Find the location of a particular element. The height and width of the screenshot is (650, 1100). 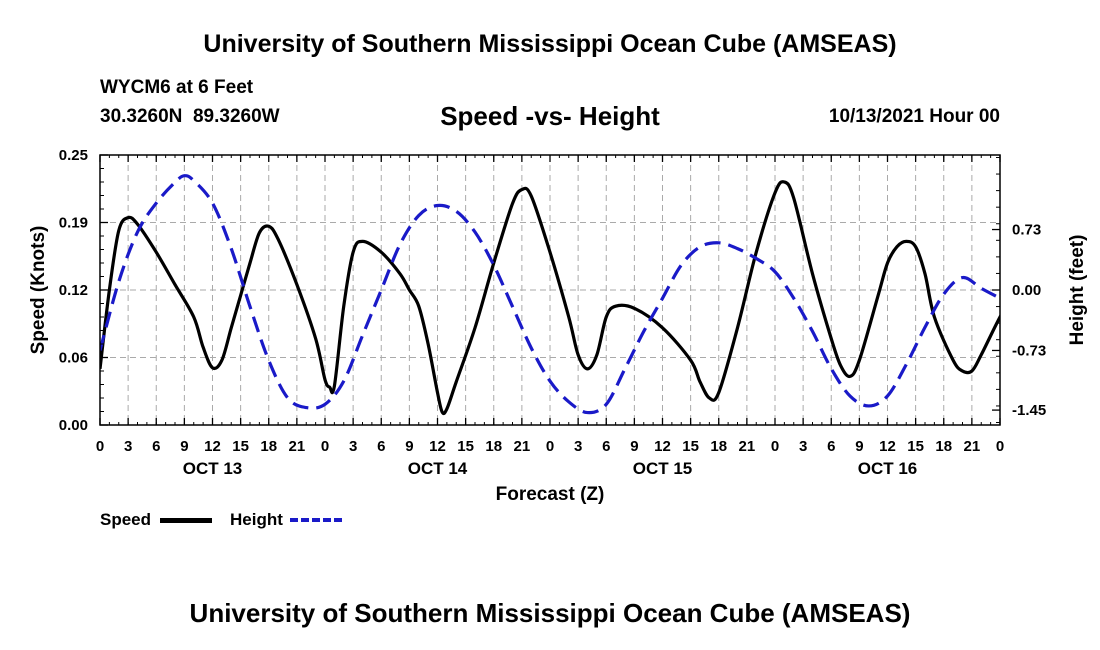

y2-tick-label: 0.73 is located at coordinates (1026, 230).